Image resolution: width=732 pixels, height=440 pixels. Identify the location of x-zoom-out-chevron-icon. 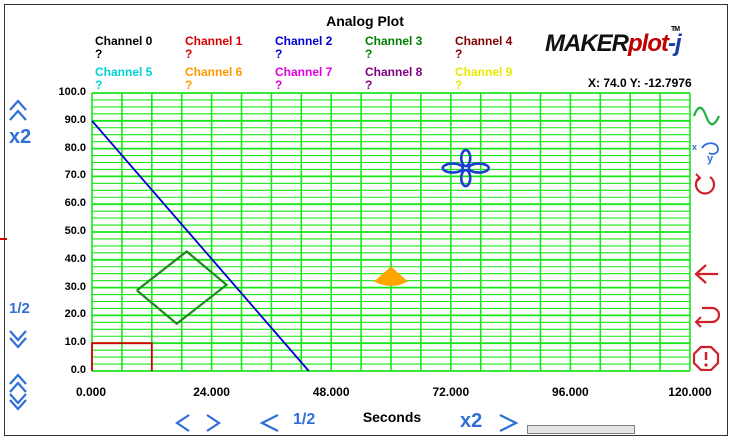
(271, 423).